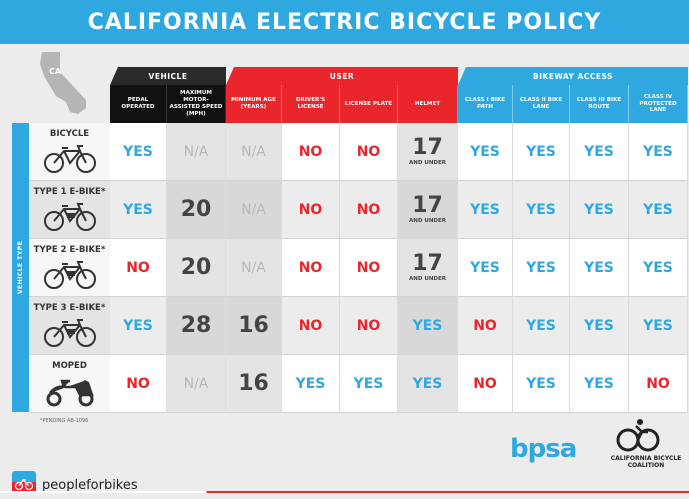 The image size is (689, 499). I want to click on row-label: MOPED, so click(69, 384).